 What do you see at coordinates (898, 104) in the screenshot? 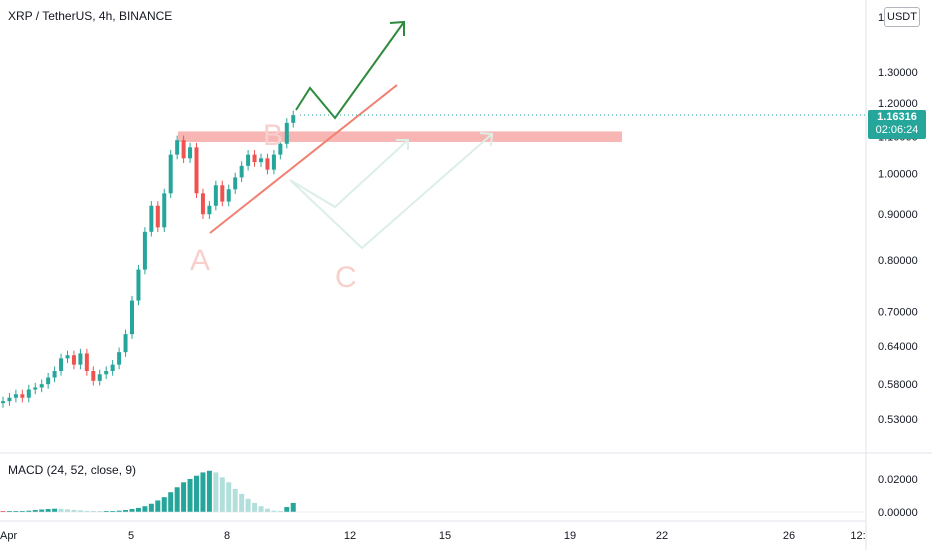
I see `price-tick-label: 1.20000` at bounding box center [898, 104].